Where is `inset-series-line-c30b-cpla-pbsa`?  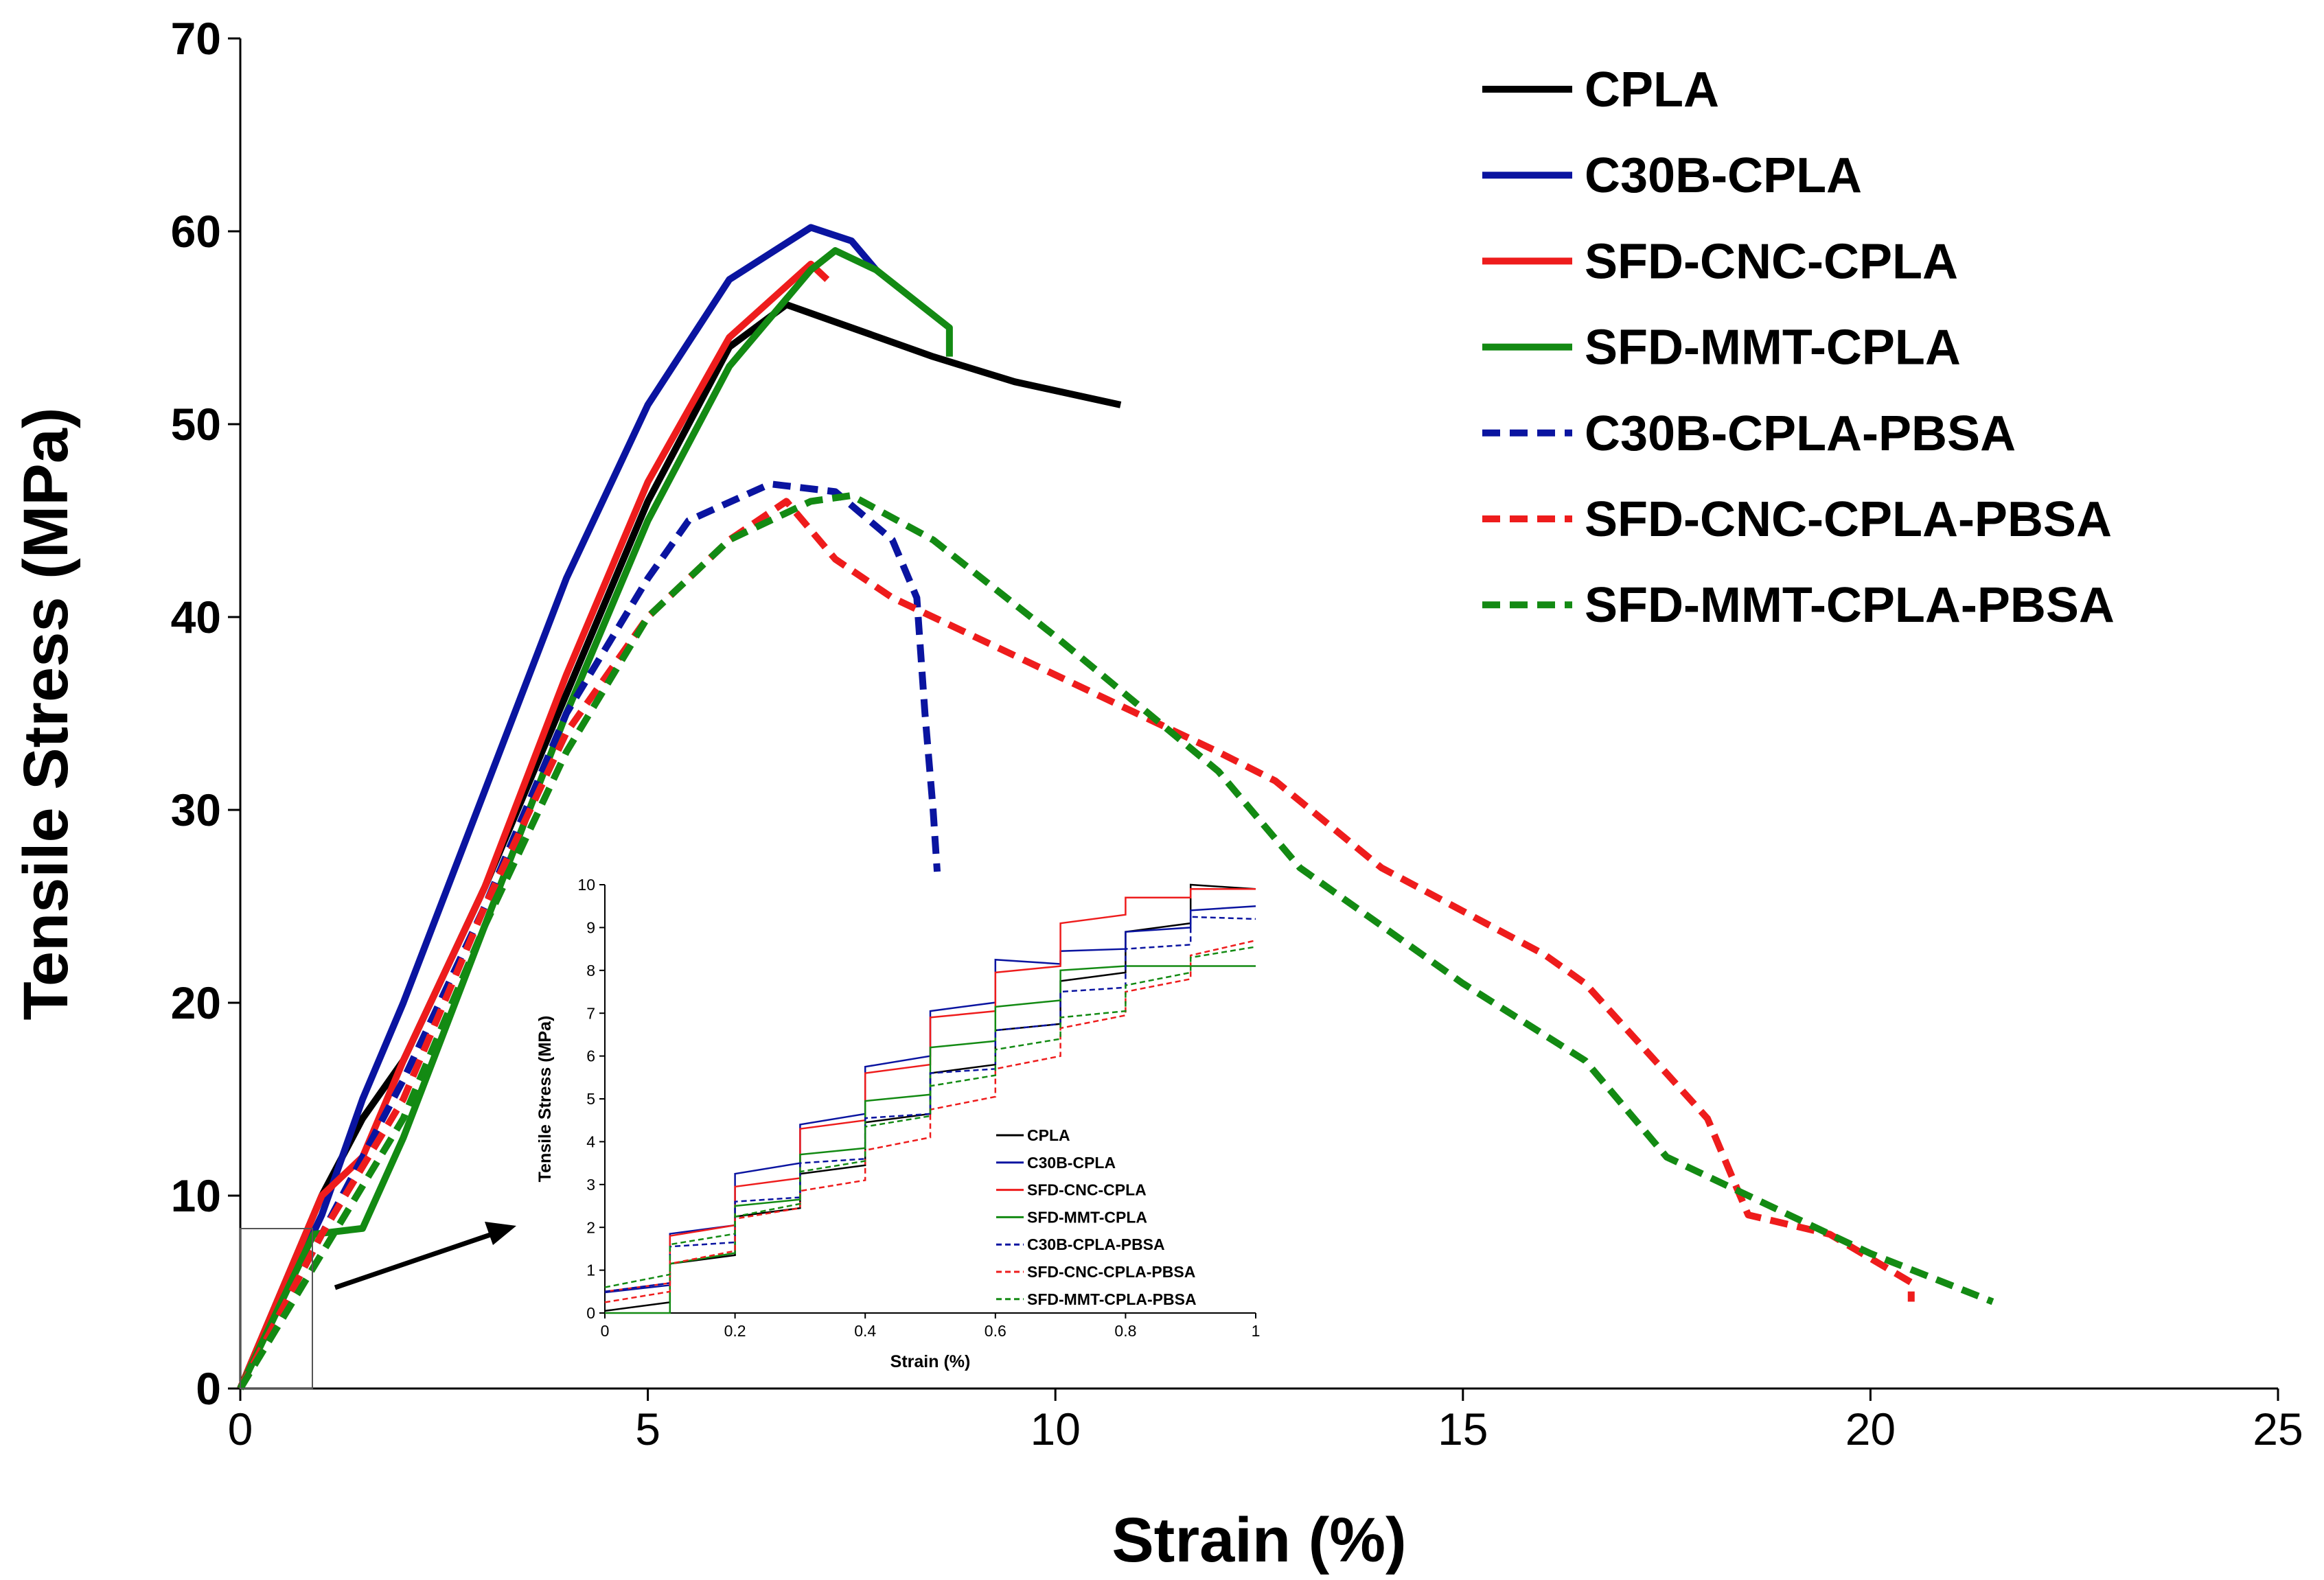 inset-series-line-c30b-cpla-pbsa is located at coordinates (930, 1104).